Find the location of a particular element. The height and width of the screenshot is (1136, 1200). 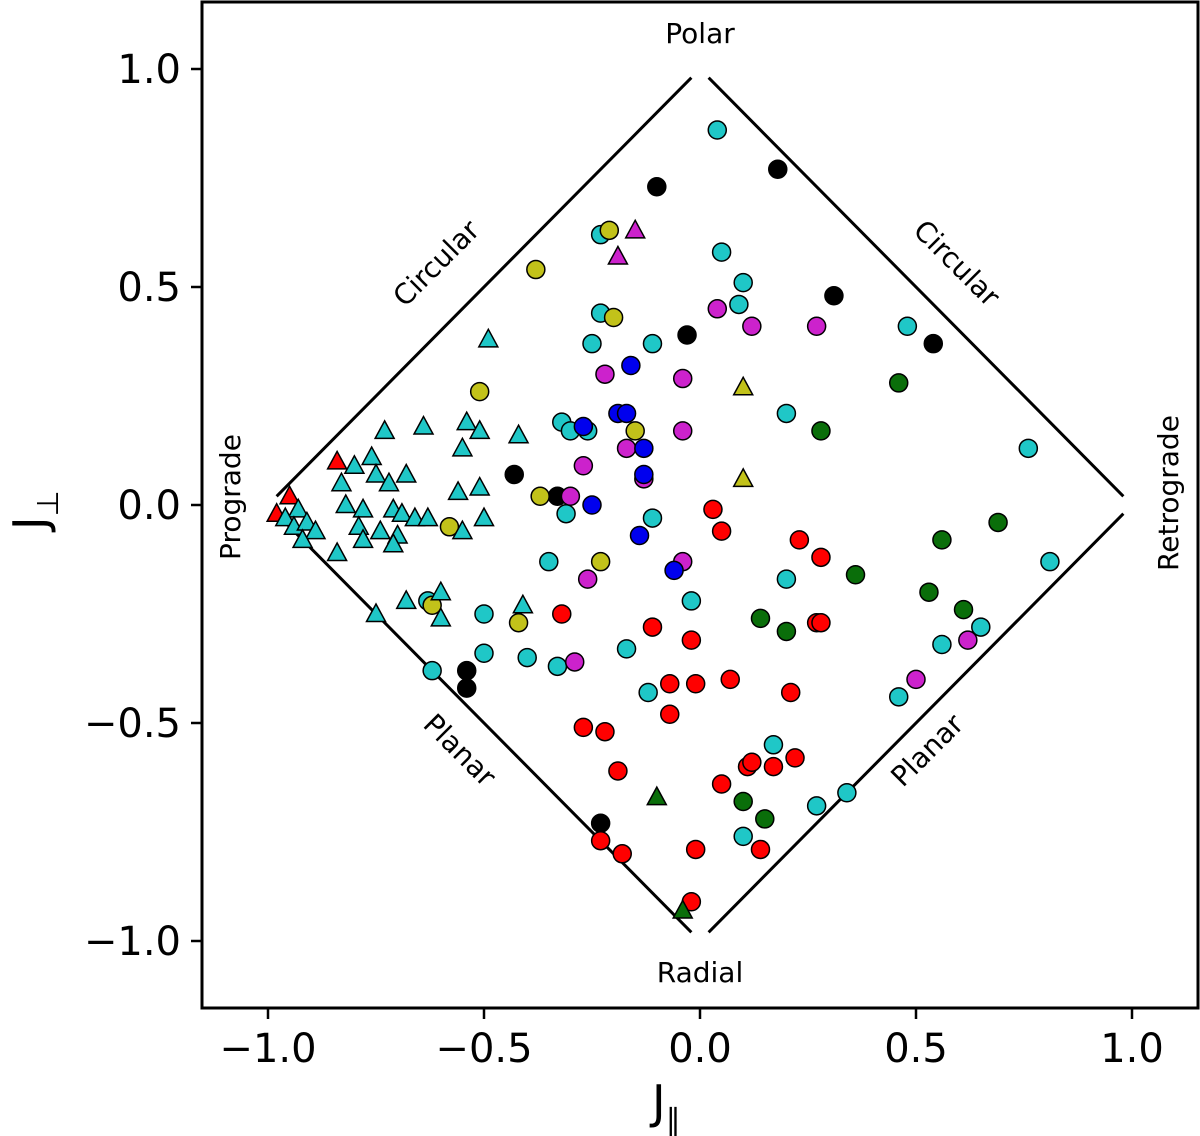

x-tick-label: 0.0 is located at coordinates (700, 1049).